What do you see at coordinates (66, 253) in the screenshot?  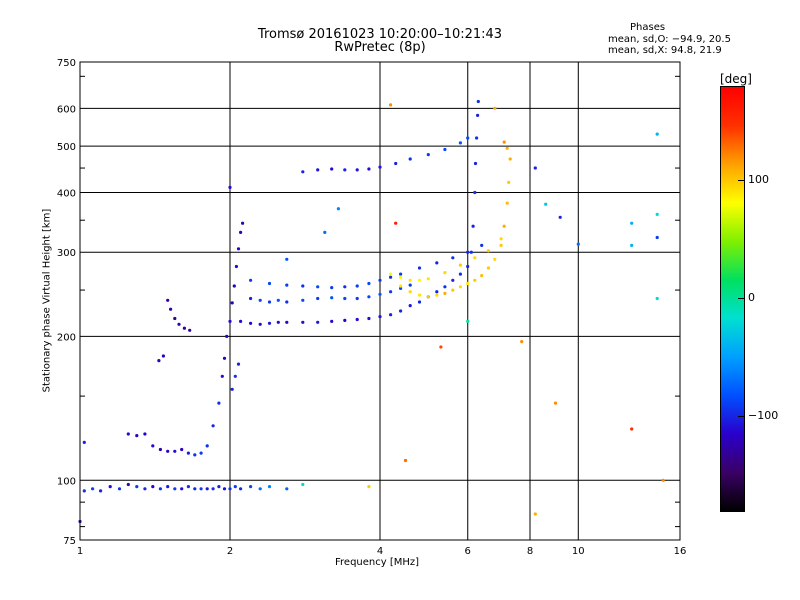 I see `y-tick-label: 300` at bounding box center [66, 253].